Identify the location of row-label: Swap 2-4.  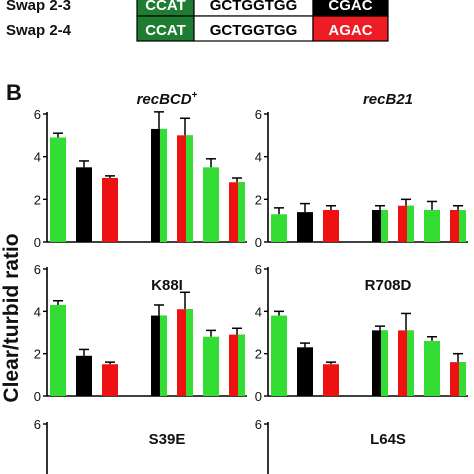
(39, 30).